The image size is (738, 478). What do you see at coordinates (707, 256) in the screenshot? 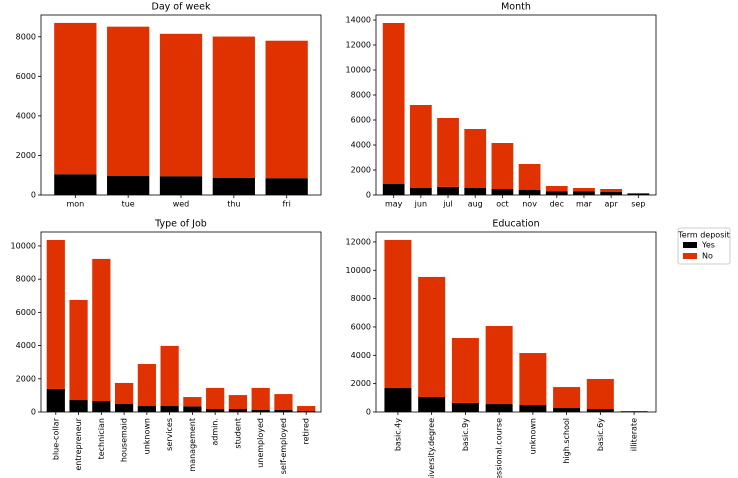
I see `legend-label: No` at bounding box center [707, 256].